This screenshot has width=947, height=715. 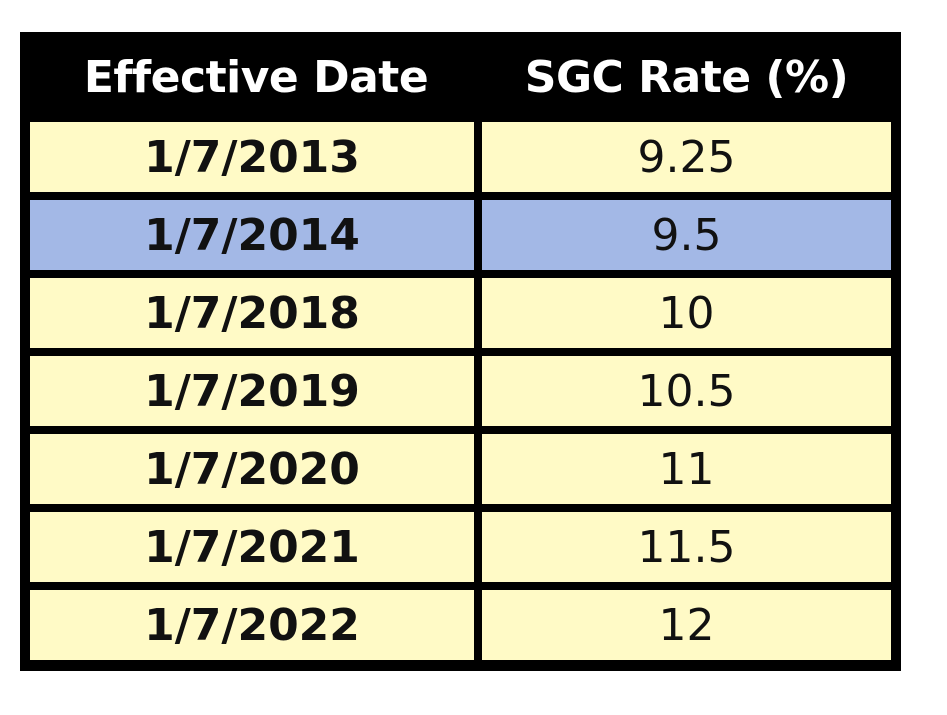 What do you see at coordinates (256, 77) in the screenshot?
I see `column-header-effective-date: Effective Date` at bounding box center [256, 77].